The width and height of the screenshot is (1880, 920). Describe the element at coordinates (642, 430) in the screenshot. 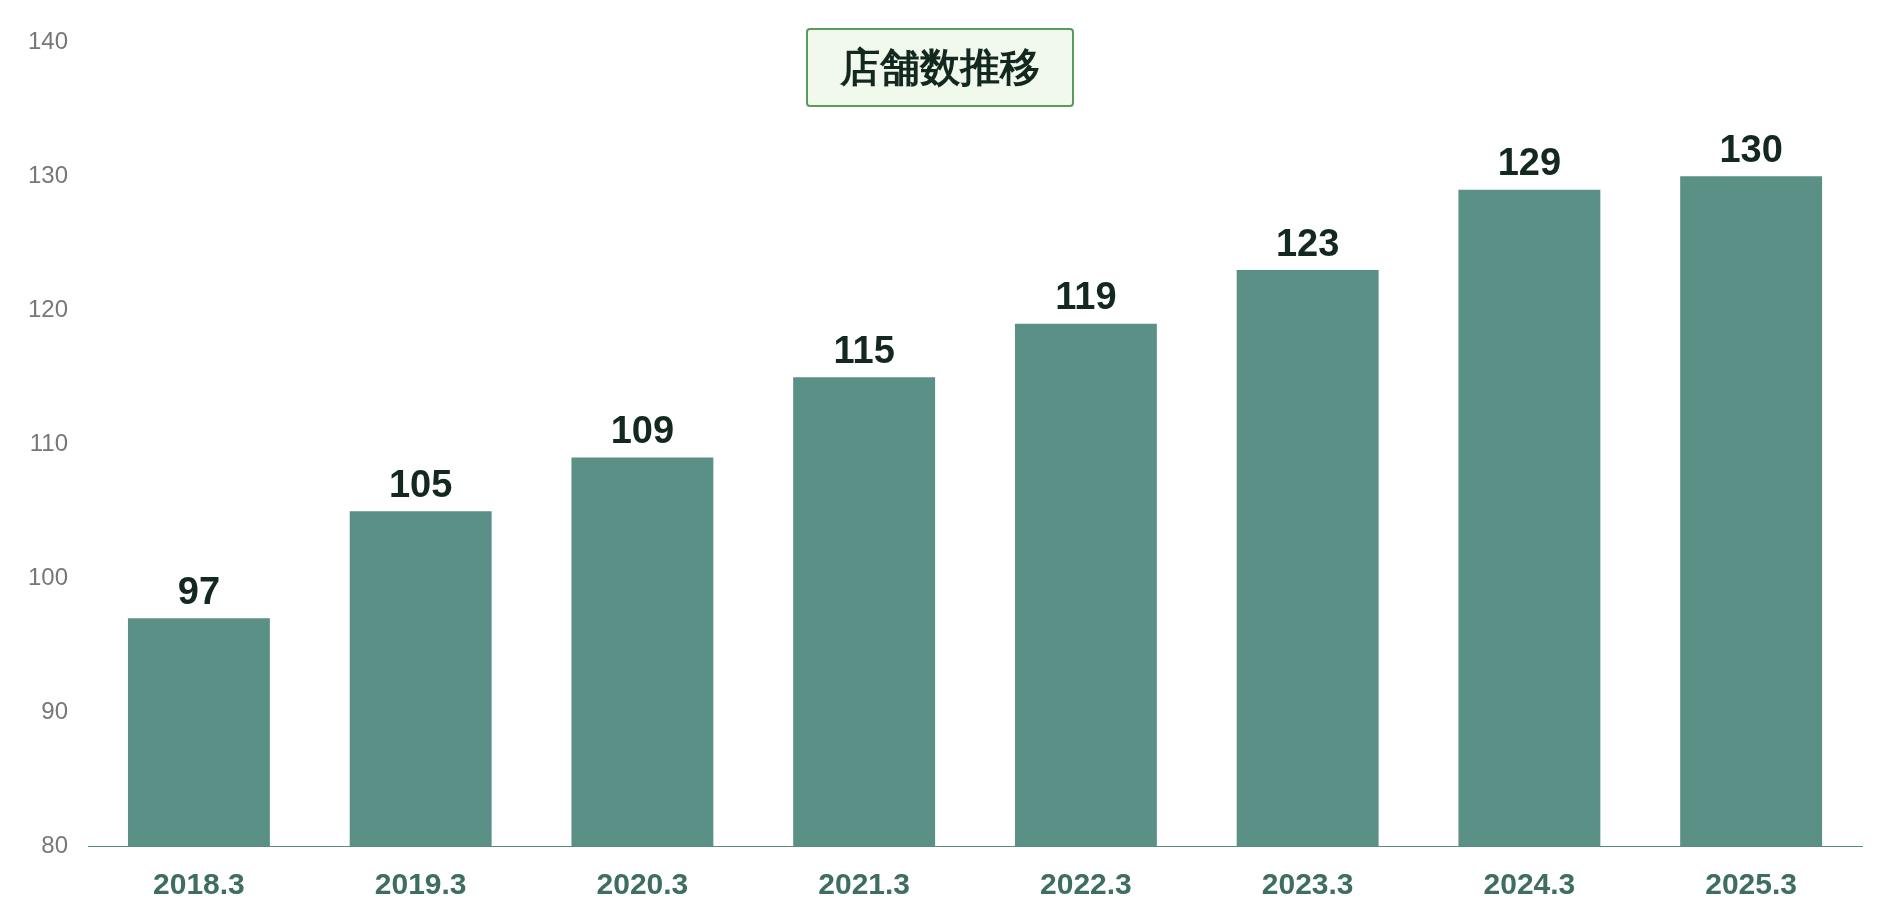

I see `data-label: 109` at that location.